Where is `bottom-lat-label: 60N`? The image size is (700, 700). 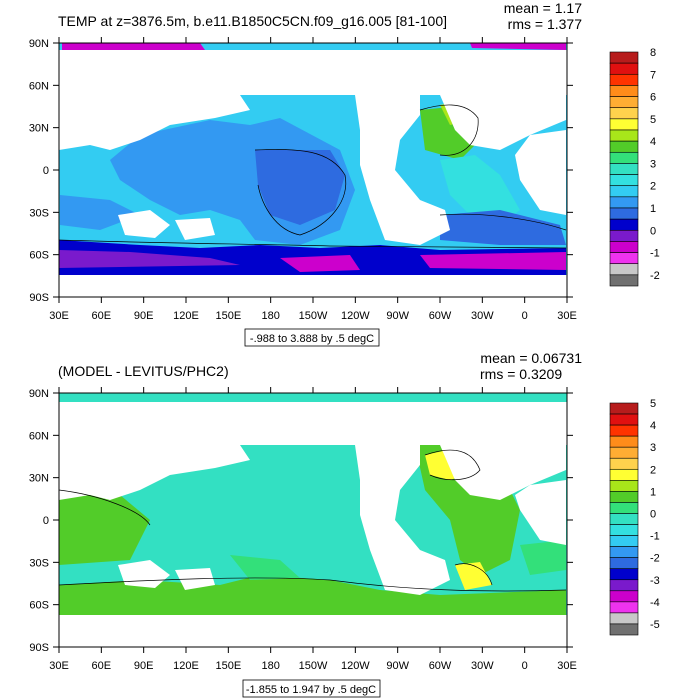
bottom-lat-label: 60N is located at coordinates (39, 436).